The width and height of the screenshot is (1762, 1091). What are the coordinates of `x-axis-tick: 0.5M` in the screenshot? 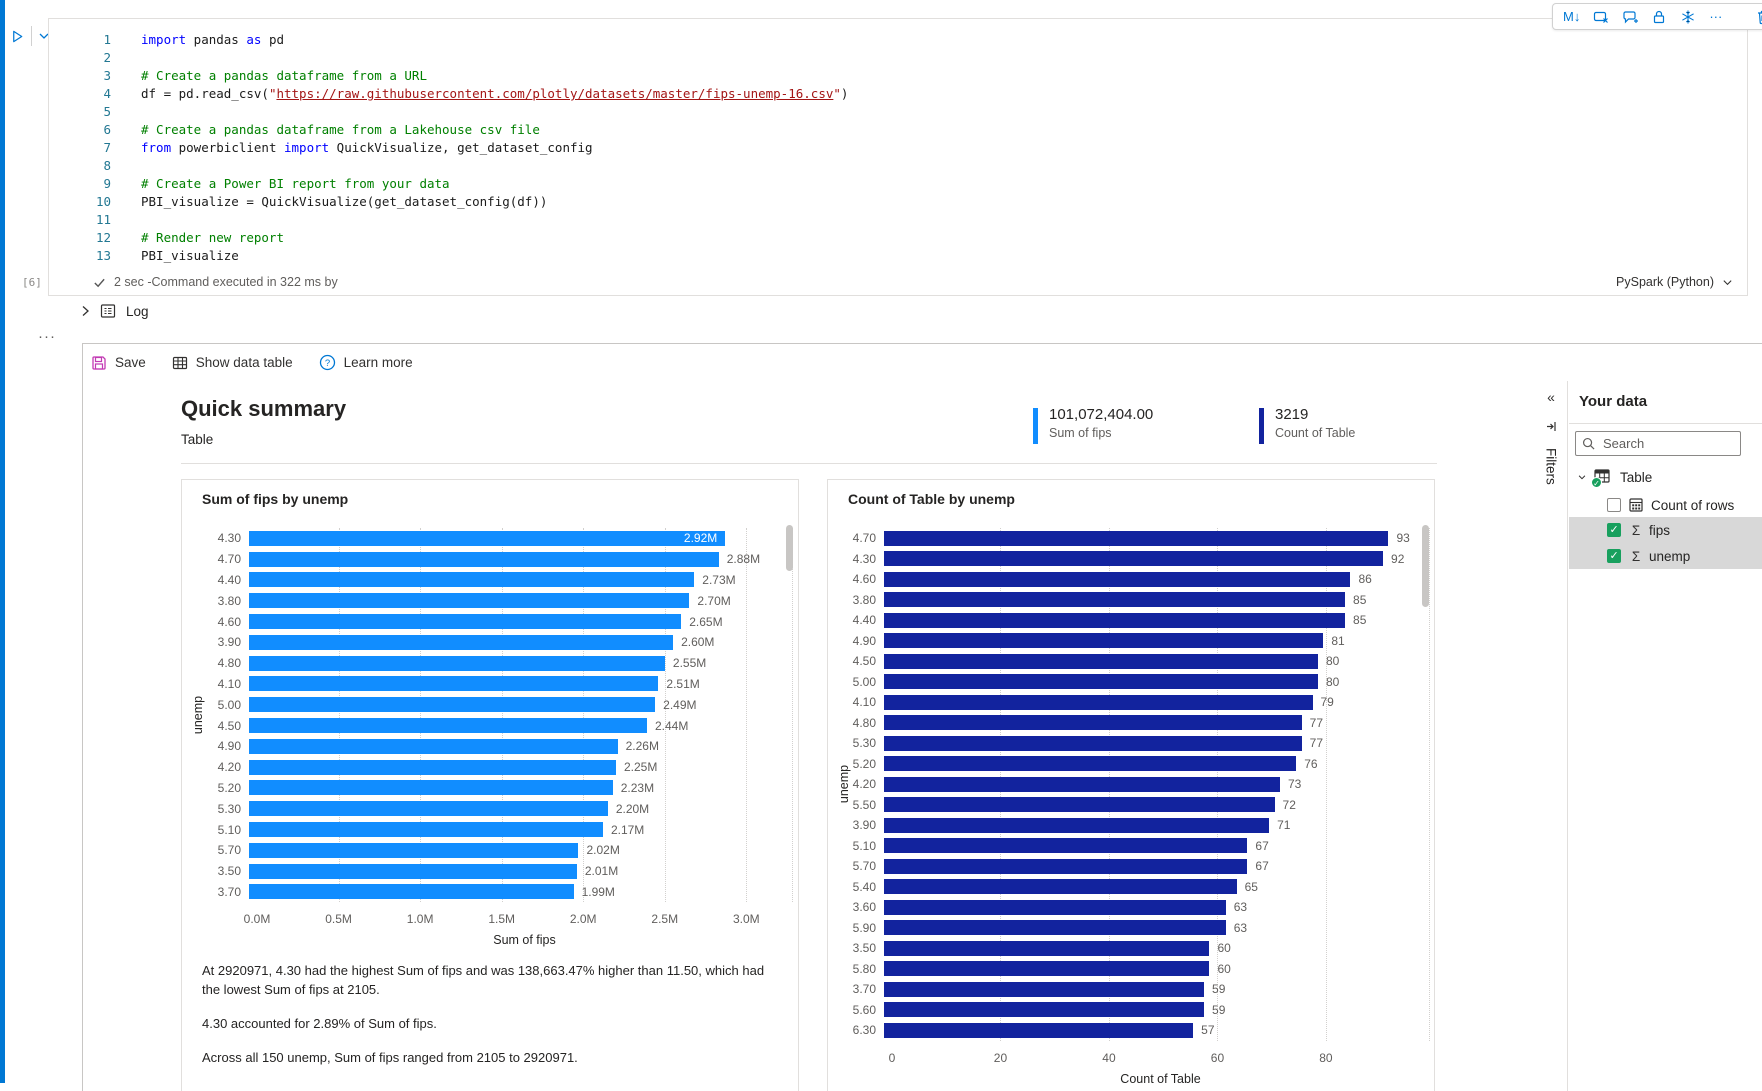 It's located at (338, 919).